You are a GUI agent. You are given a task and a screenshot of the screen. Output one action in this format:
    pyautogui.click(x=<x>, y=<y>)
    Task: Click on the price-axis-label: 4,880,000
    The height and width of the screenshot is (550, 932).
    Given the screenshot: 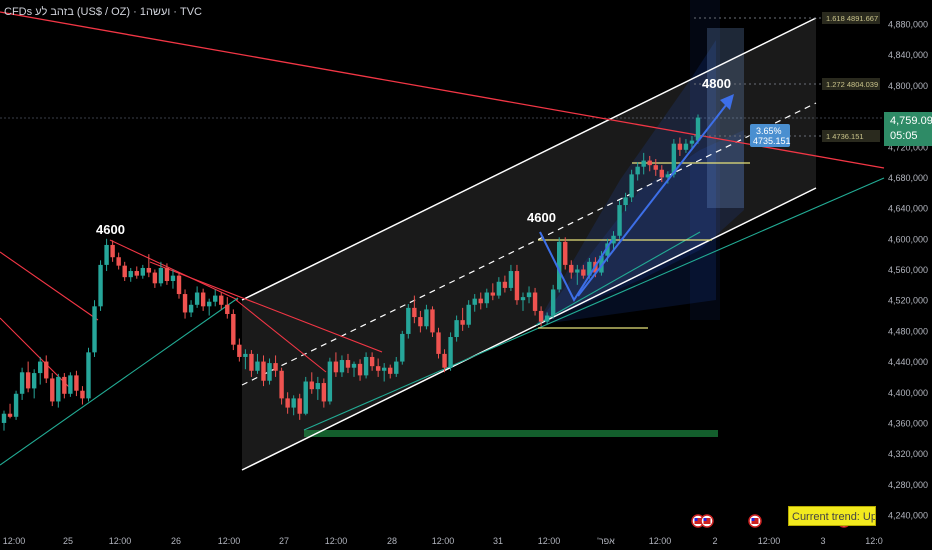 What is the action you would take?
    pyautogui.click(x=908, y=25)
    